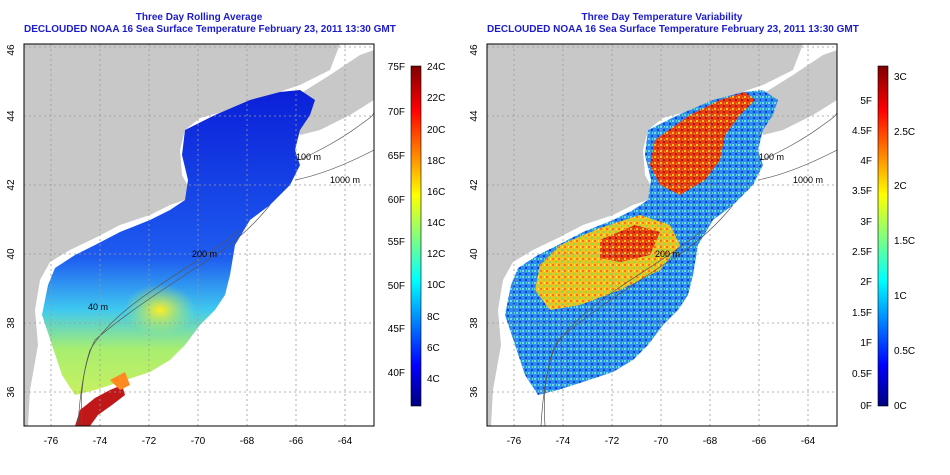  I want to click on left-x-tick: -70, so click(198, 441).